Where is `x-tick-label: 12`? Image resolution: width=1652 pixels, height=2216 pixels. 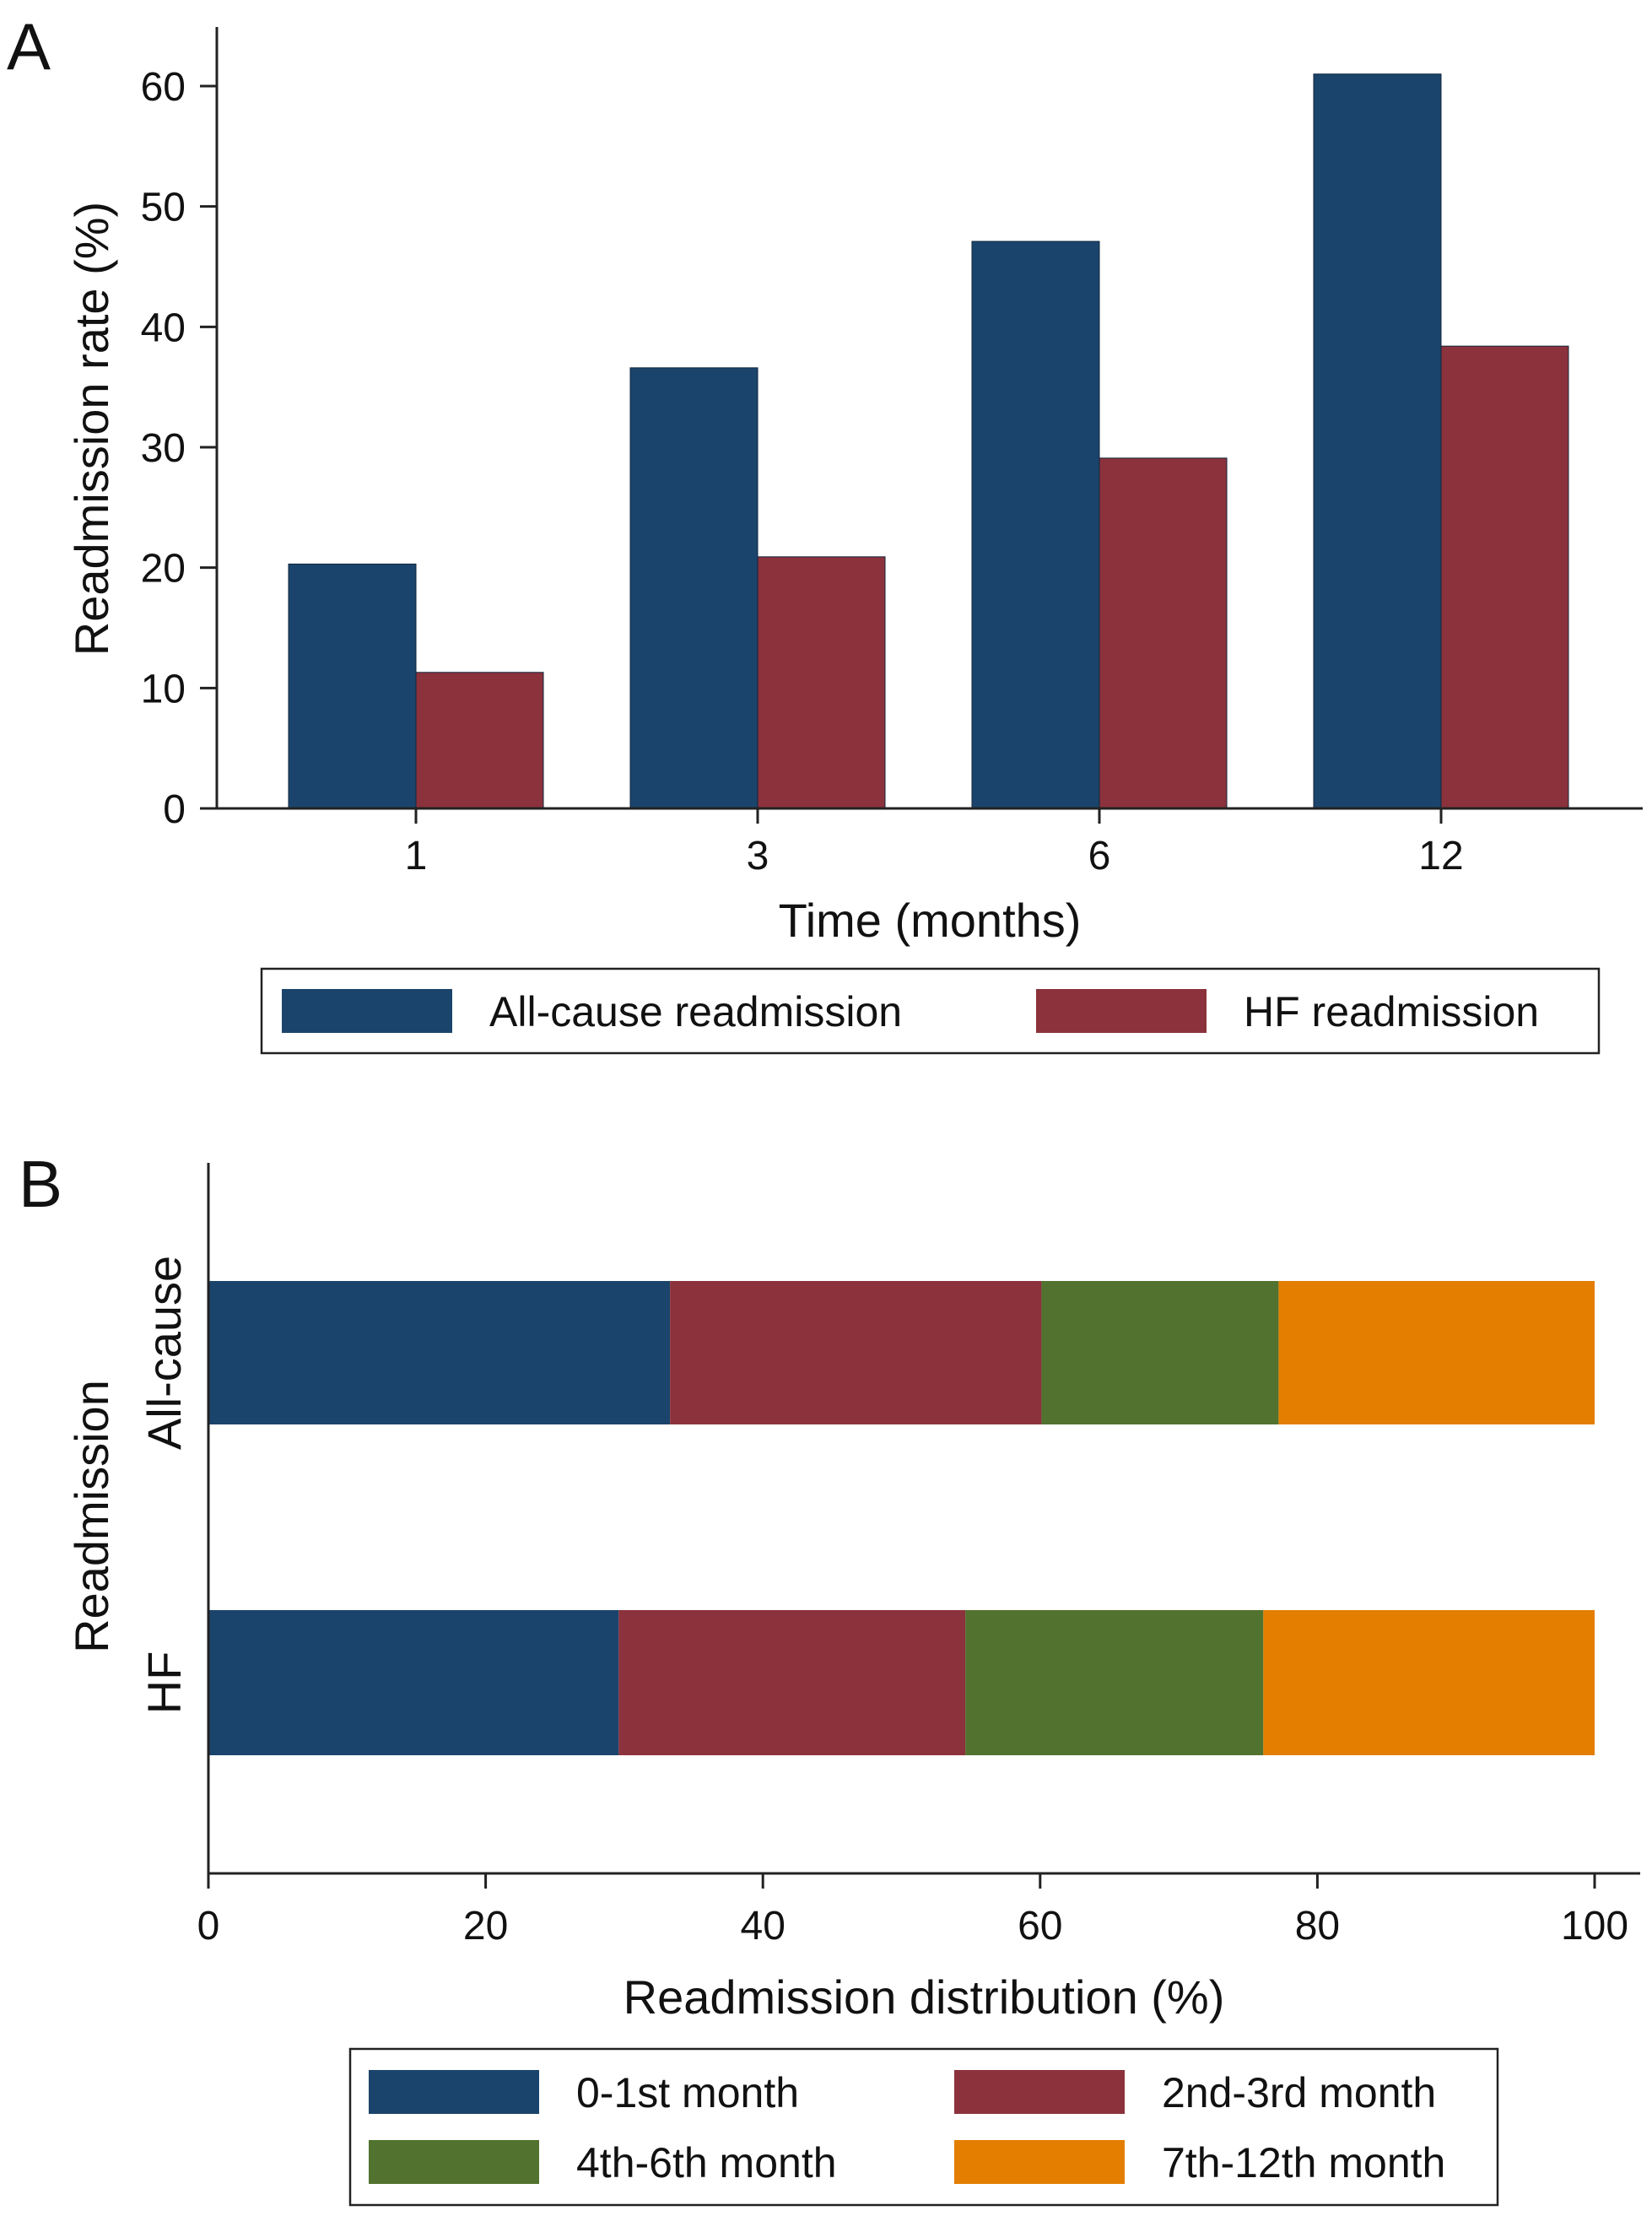 x-tick-label: 12 is located at coordinates (1440, 856).